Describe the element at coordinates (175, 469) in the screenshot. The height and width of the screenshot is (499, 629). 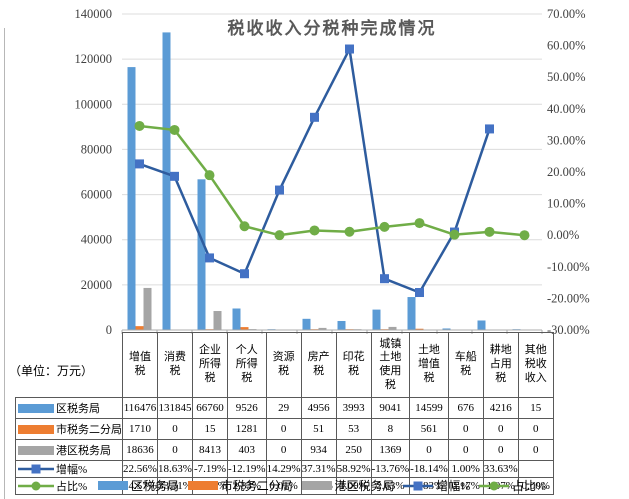
I see `table-cell: 18.63%` at that location.